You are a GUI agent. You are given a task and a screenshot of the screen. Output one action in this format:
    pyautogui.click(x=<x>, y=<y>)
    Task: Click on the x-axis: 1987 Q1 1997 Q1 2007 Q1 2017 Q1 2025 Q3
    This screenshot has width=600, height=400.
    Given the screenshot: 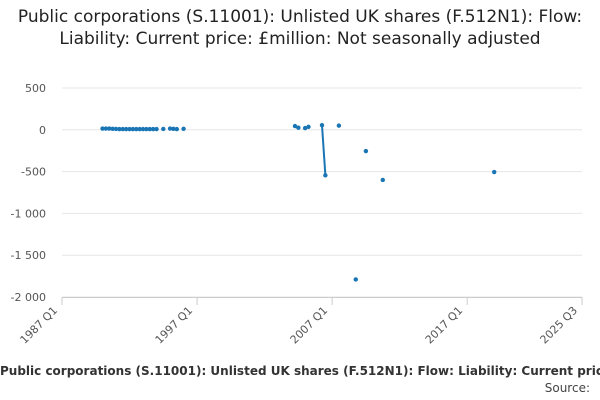 What is the action you would take?
    pyautogui.click(x=300, y=322)
    